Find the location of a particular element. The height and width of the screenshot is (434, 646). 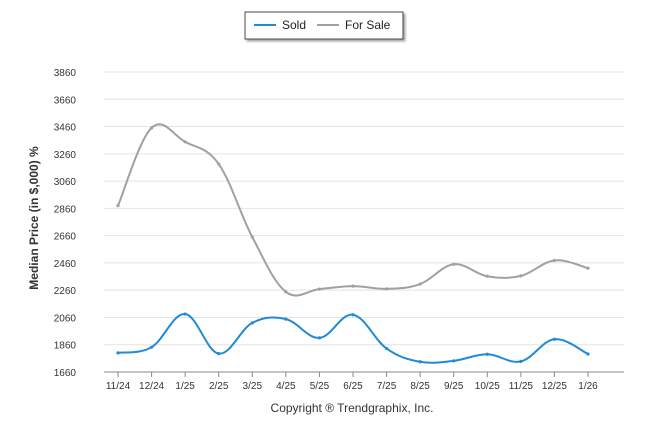

x-tick-label: 5/25 is located at coordinates (320, 386).